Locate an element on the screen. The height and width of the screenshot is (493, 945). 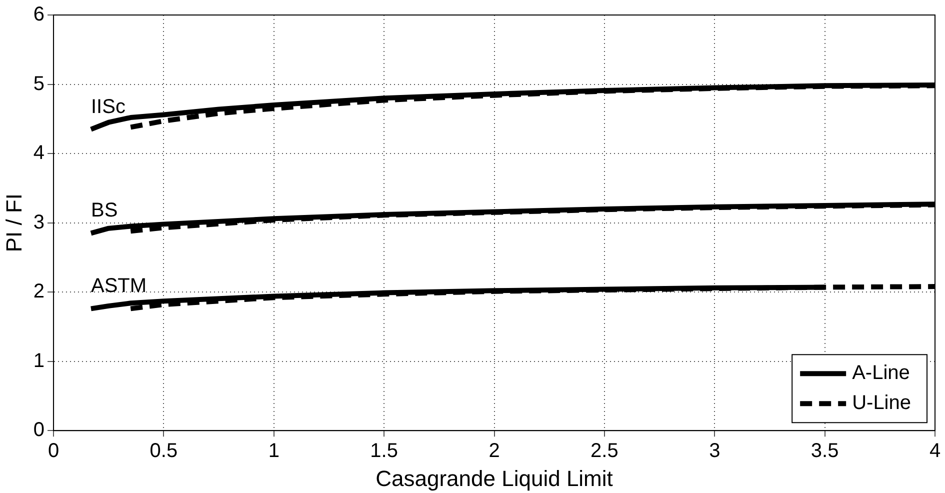
legend-label: U-Line is located at coordinates (882, 403).